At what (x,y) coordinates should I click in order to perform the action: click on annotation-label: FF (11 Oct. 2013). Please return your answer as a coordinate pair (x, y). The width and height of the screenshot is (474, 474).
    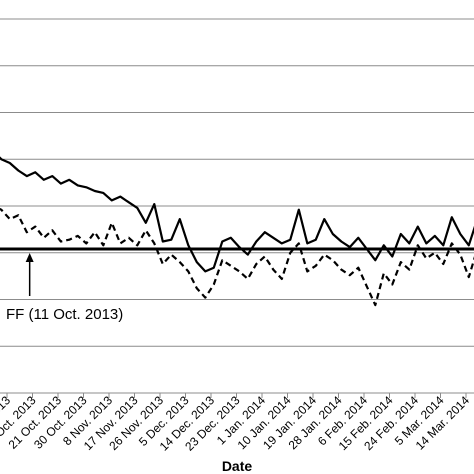
    Looking at the image, I should click on (64, 314).